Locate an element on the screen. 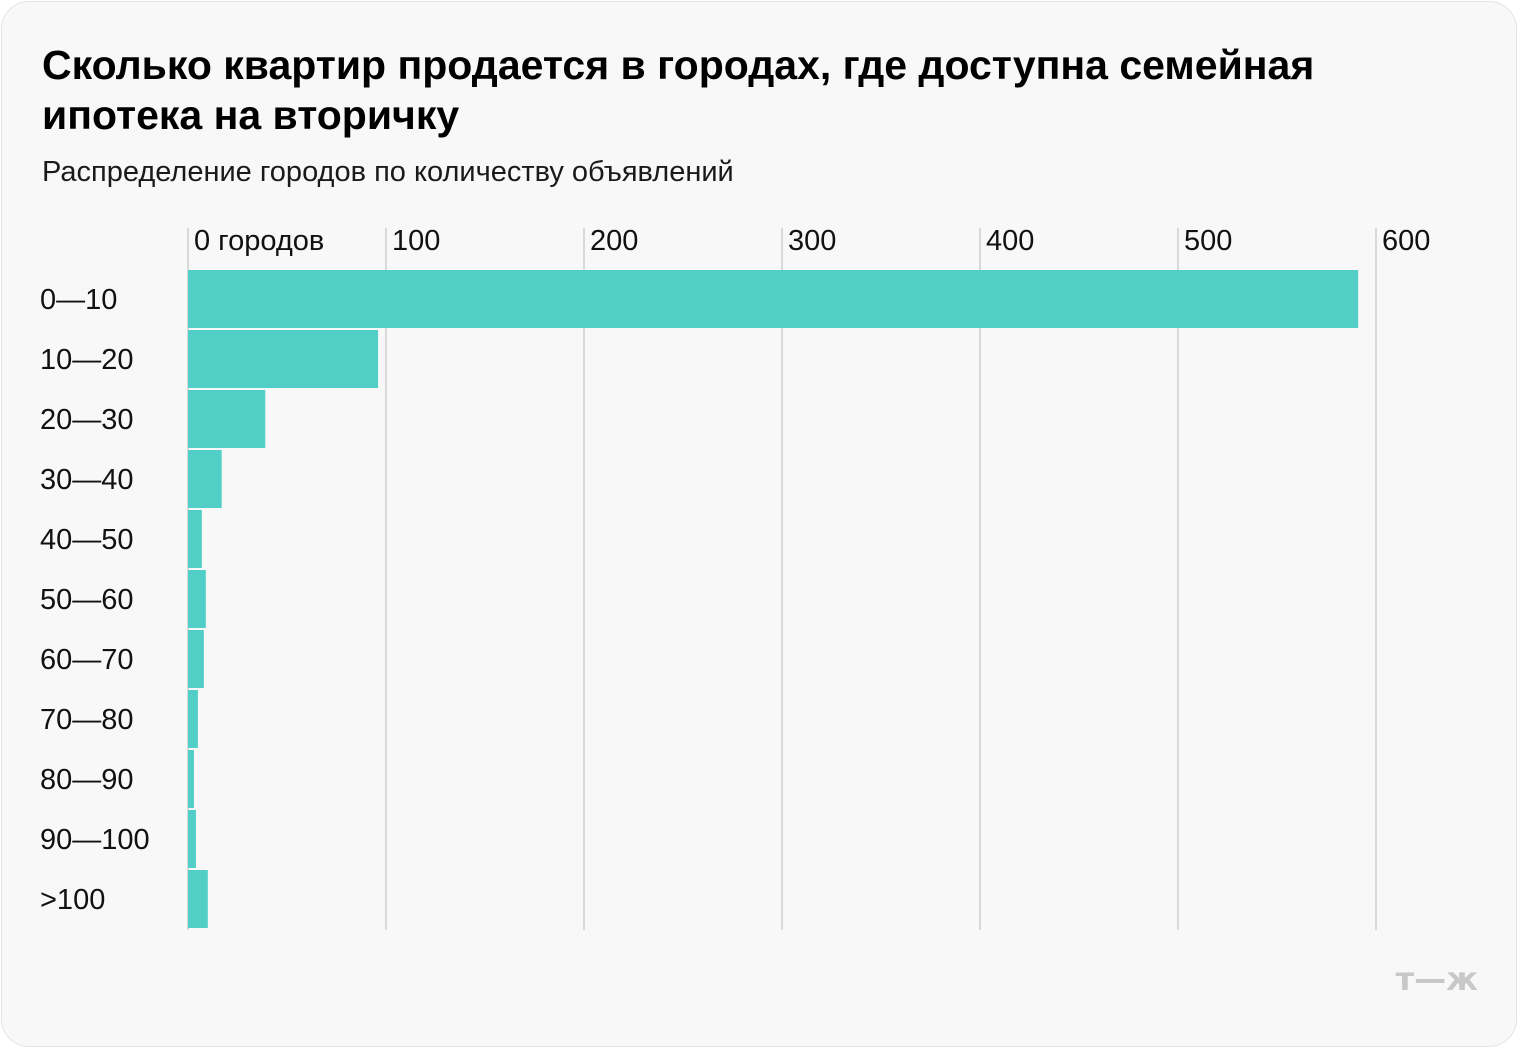 The width and height of the screenshot is (1520, 1050). category-label: 70—80 is located at coordinates (87, 720).